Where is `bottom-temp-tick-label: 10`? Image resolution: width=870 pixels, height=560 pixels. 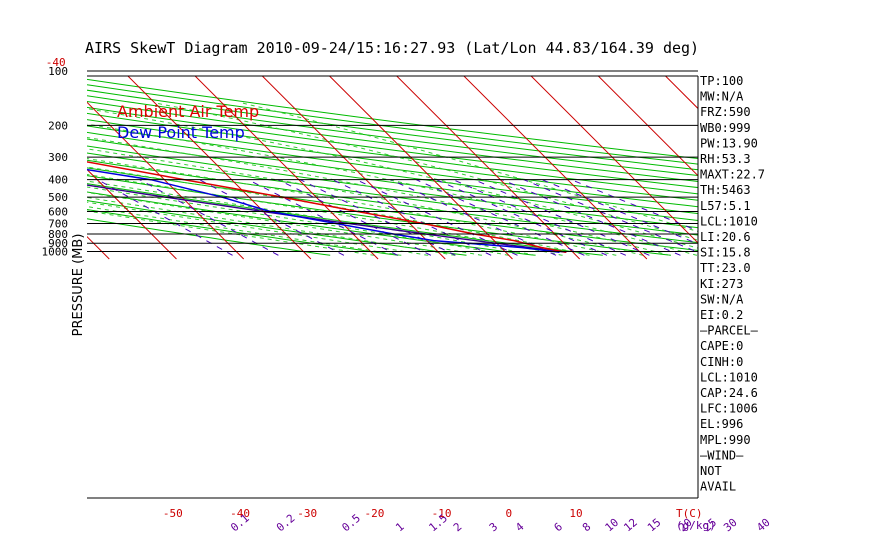 bottom-temp-tick-label: 10 is located at coordinates (575, 513).